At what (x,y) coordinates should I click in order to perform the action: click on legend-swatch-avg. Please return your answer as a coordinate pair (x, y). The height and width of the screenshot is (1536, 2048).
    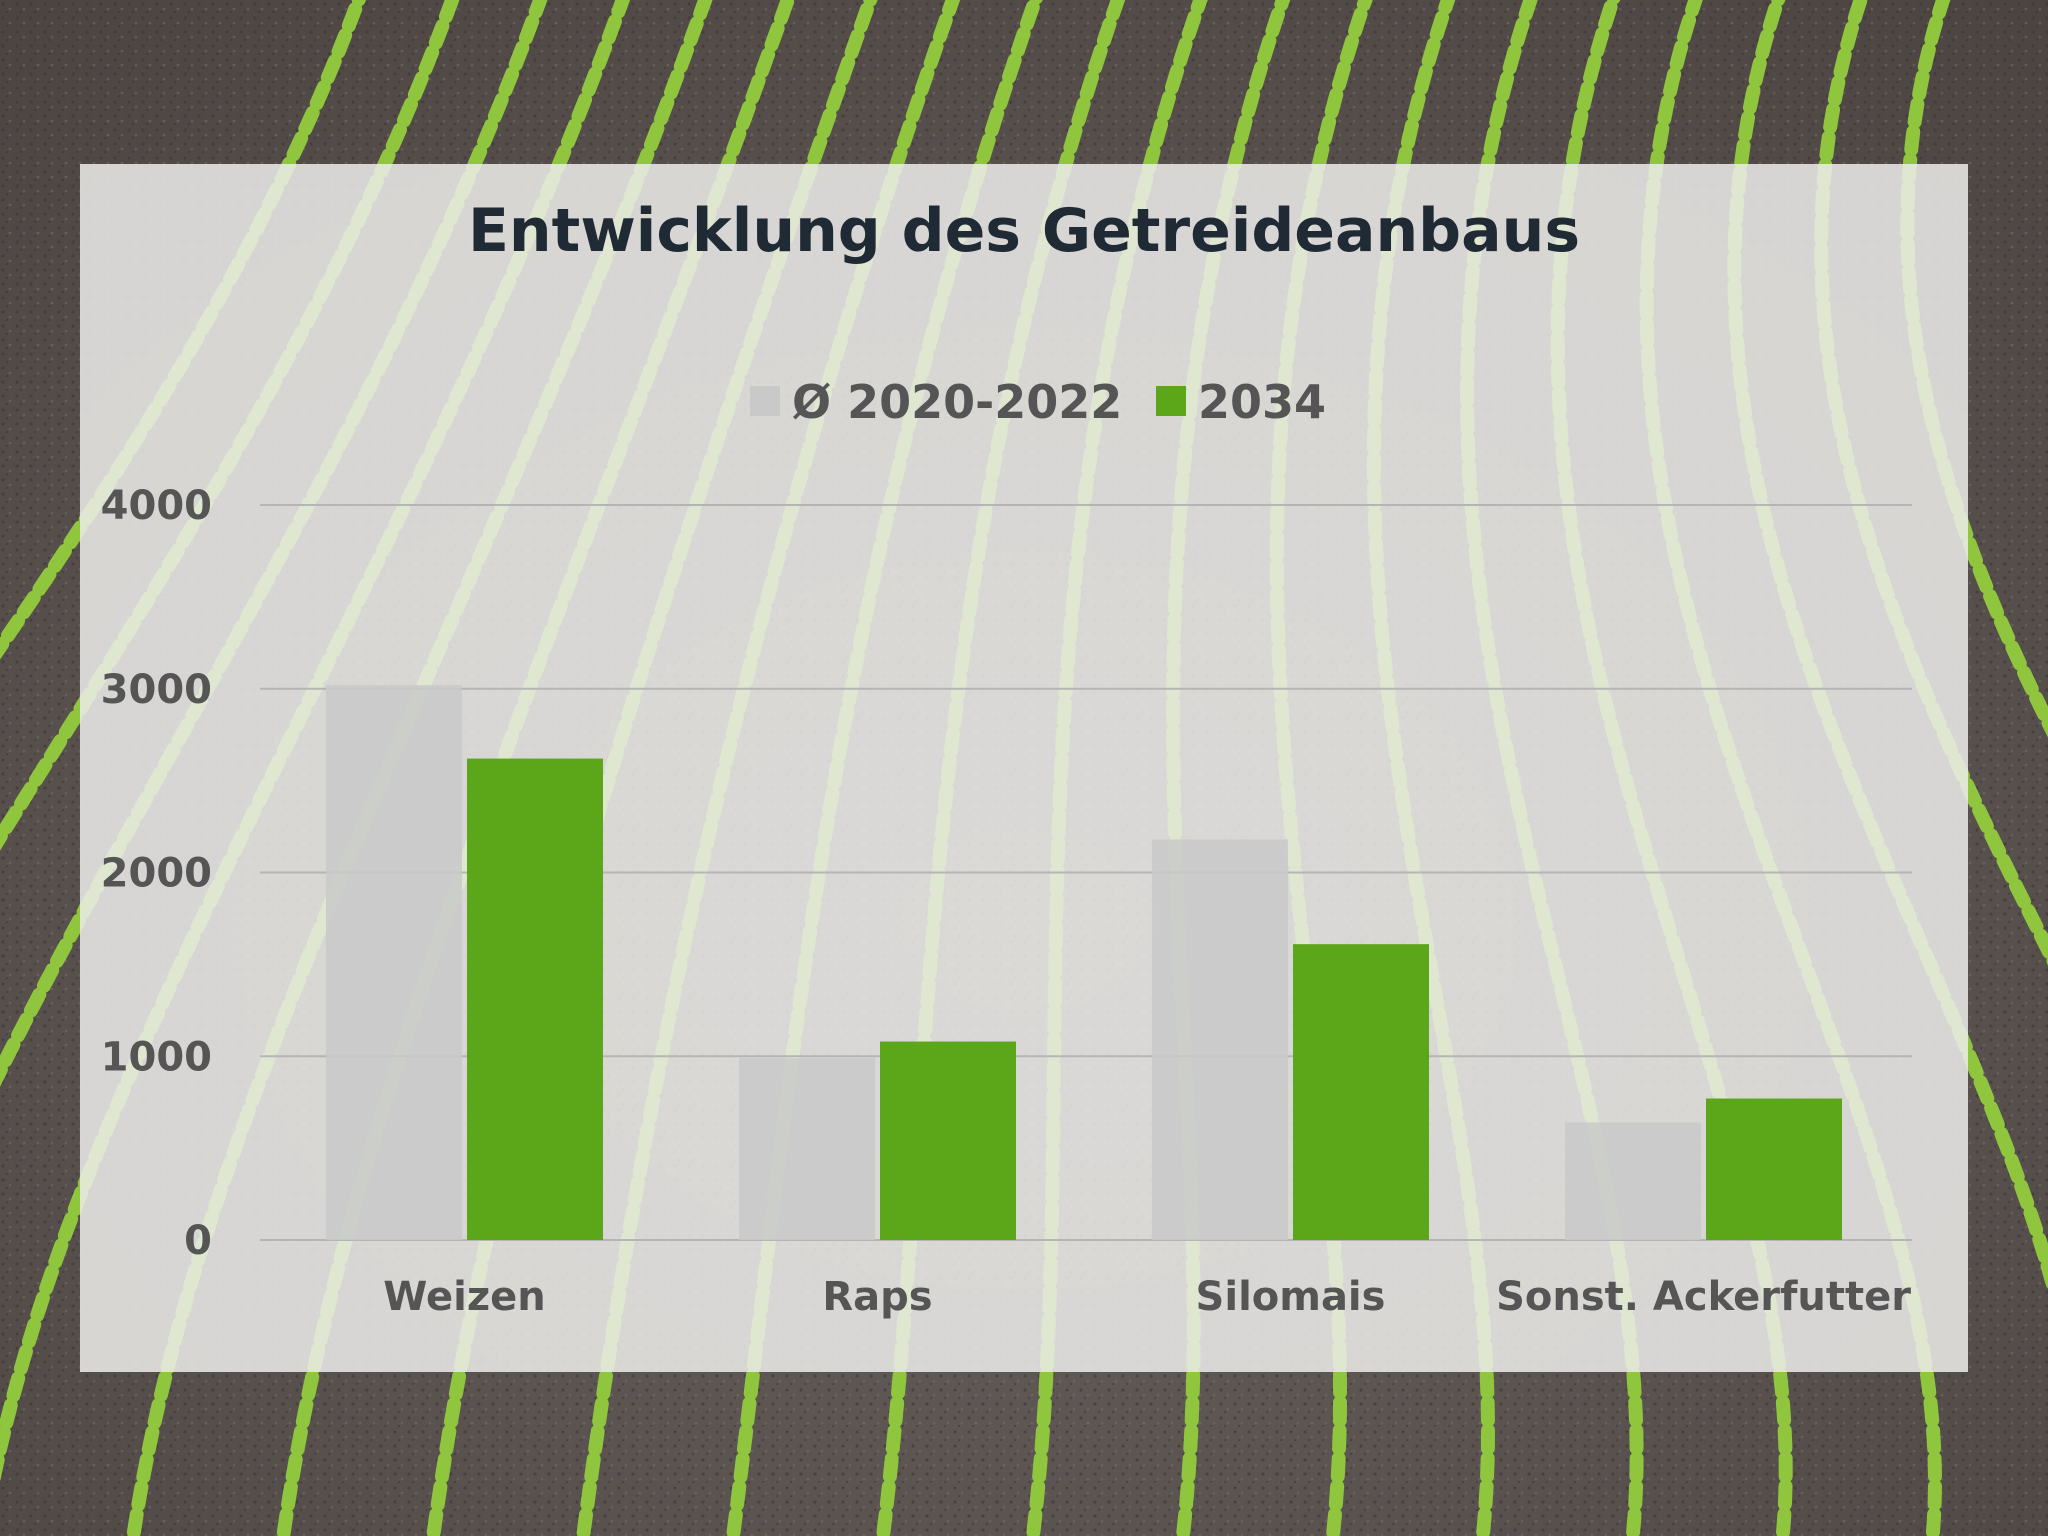
    Looking at the image, I should click on (765, 401).